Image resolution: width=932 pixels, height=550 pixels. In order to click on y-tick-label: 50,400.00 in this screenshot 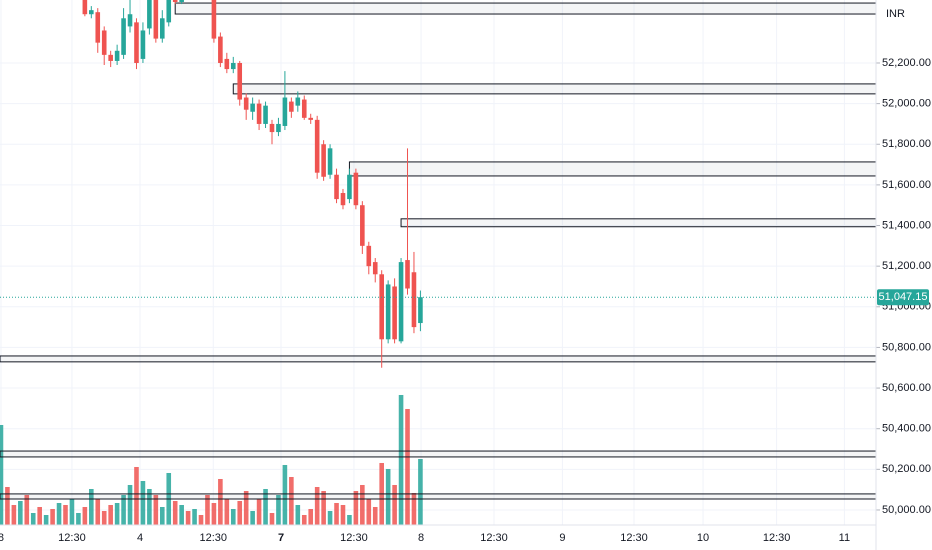, I will do `click(906, 429)`.